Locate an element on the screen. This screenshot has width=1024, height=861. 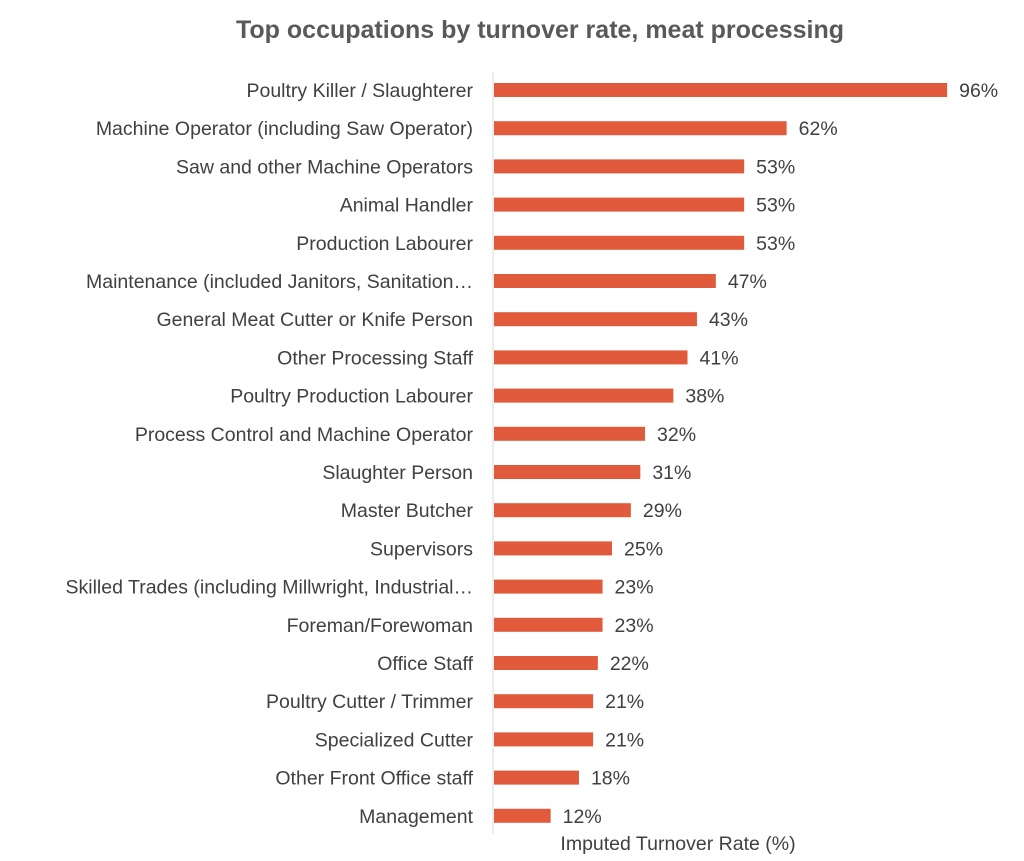
category-label: Other Front Office staff is located at coordinates (374, 779).